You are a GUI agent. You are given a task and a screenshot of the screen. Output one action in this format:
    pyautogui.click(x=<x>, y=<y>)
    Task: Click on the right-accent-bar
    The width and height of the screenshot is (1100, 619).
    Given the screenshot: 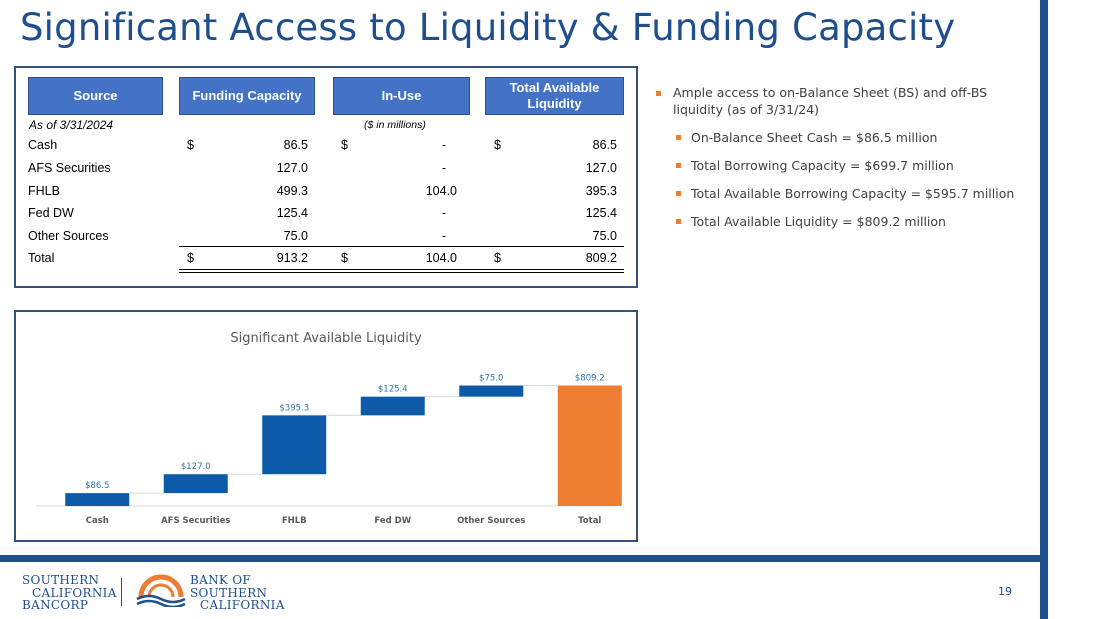 What is the action you would take?
    pyautogui.click(x=1044, y=309)
    